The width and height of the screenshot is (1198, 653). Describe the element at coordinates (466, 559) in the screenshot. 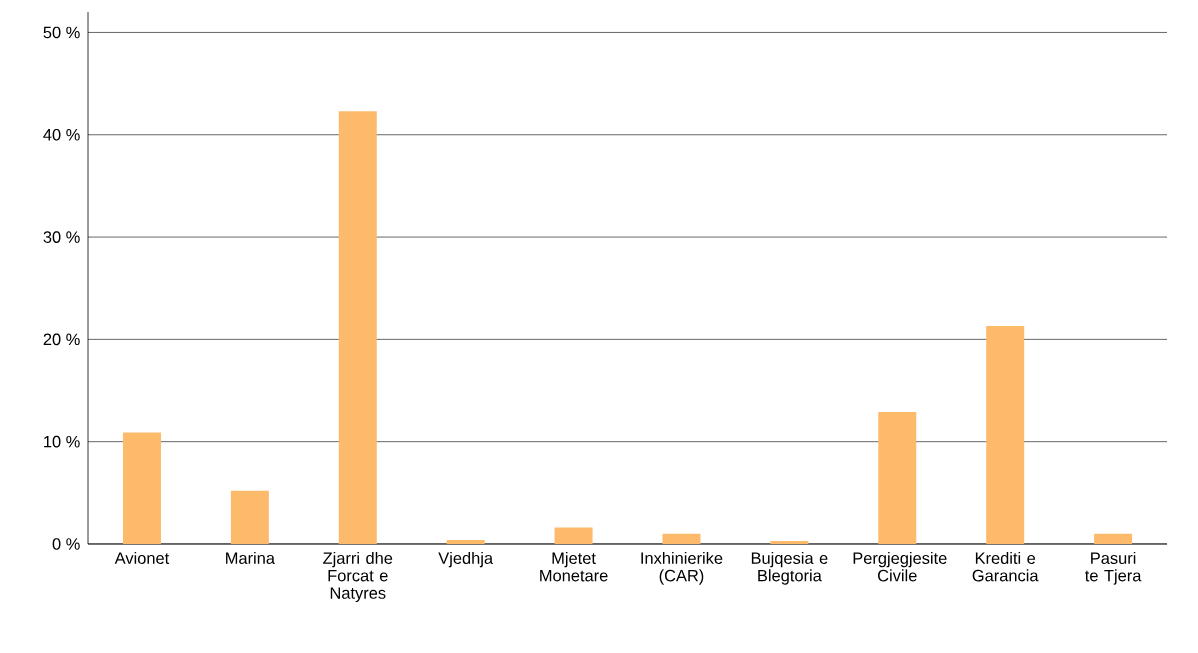

I see `x-tick-label: Vjedhja` at that location.